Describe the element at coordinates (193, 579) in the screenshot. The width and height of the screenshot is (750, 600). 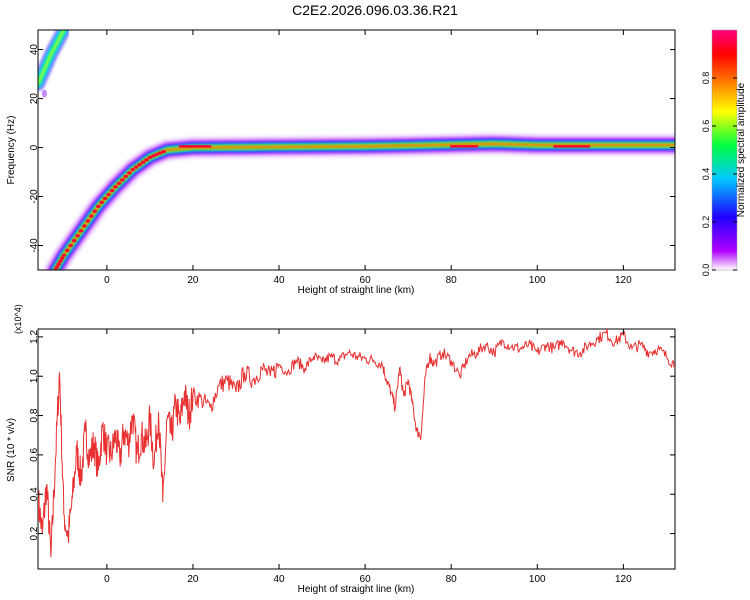
I see `snr-x-tick-label: 20` at that location.